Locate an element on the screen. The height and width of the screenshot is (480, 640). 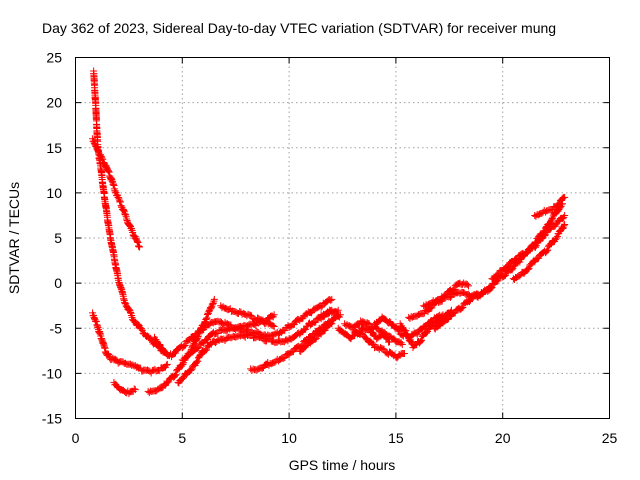
y-tick-label: 20 is located at coordinates (54, 103).